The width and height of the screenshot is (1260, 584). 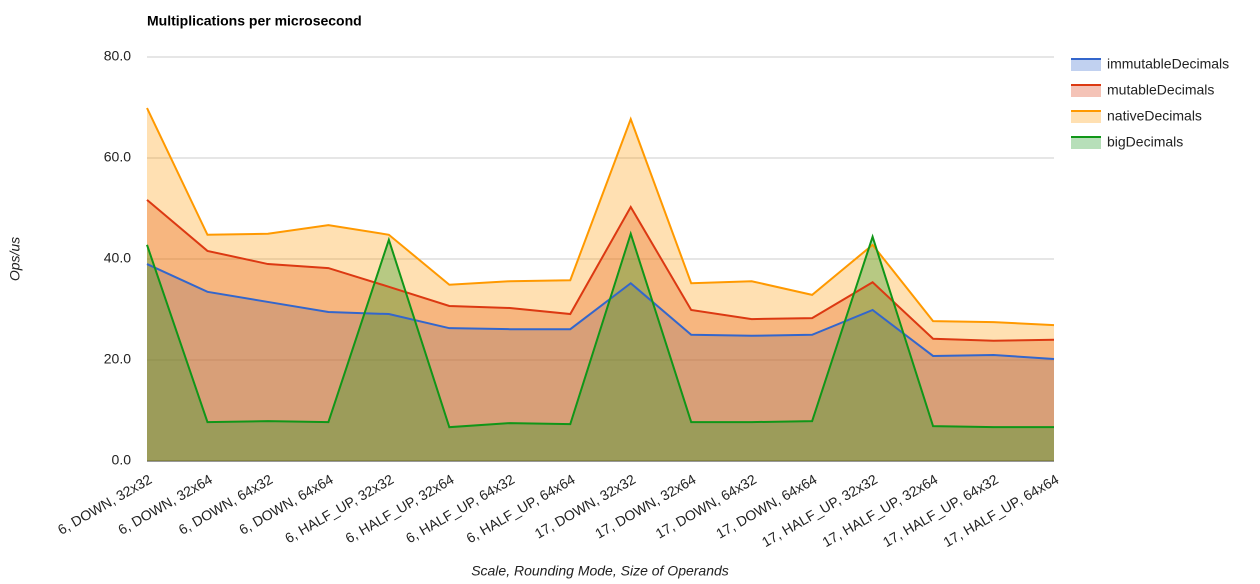 What do you see at coordinates (122, 460) in the screenshot?
I see `y-tick-label: 0.0` at bounding box center [122, 460].